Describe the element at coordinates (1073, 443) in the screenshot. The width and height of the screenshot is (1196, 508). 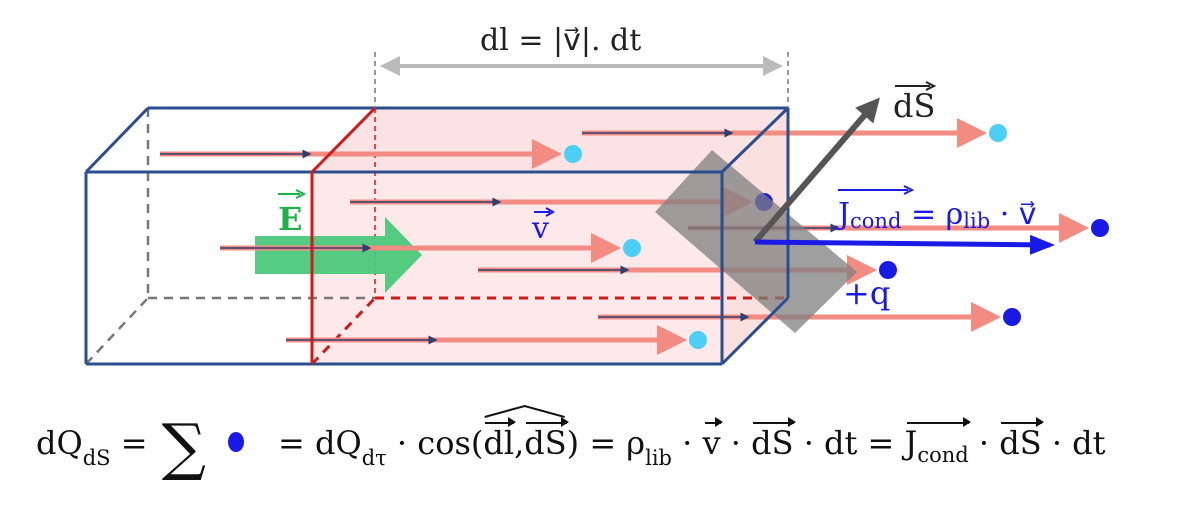
I see `f-dt: · dt` at that location.